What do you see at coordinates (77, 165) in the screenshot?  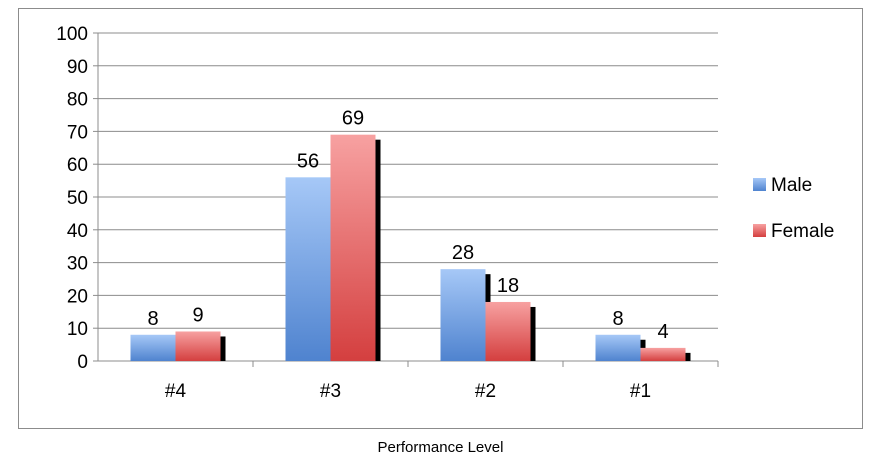 I see `y-tick-label: 60` at bounding box center [77, 165].